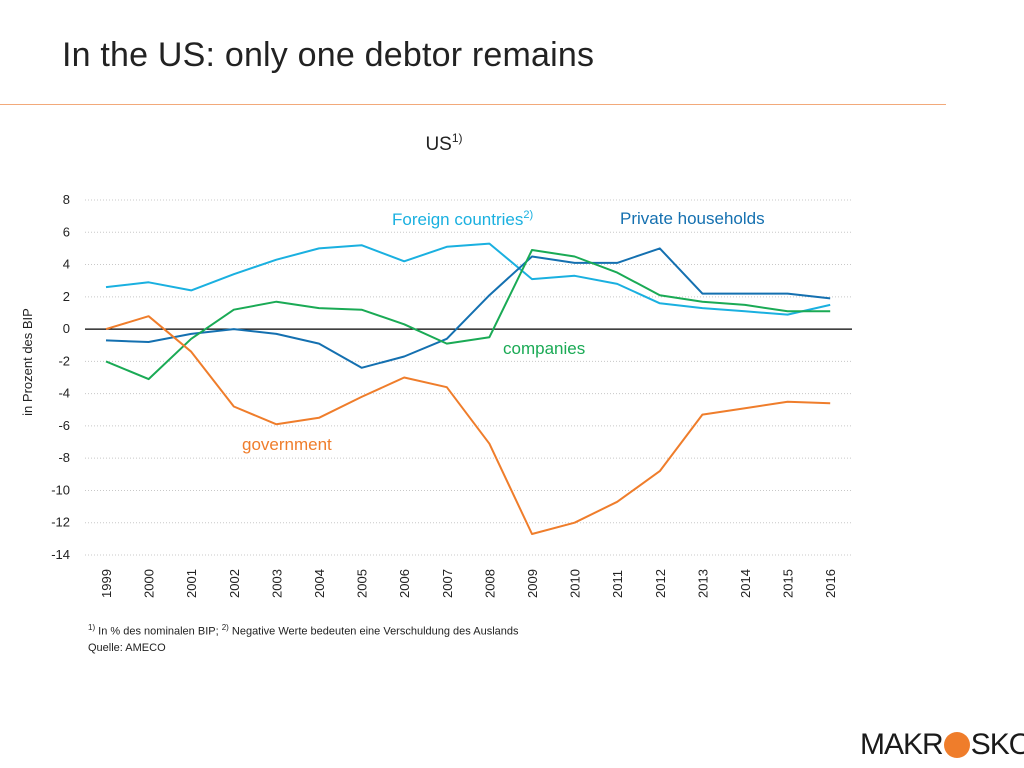 This screenshot has width=1024, height=768. What do you see at coordinates (276, 583) in the screenshot?
I see `x-tick-label: 2003` at bounding box center [276, 583].